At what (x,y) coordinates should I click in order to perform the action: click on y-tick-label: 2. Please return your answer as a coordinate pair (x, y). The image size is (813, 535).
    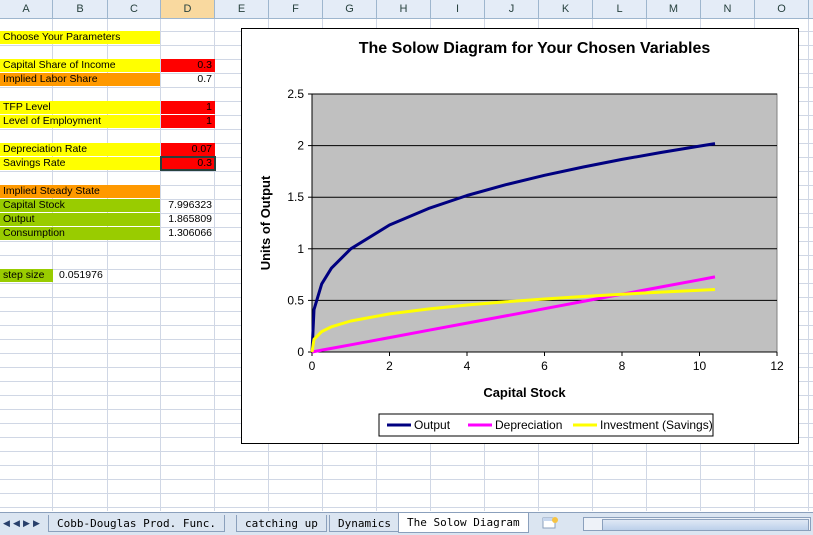
    Looking at the image, I should click on (300, 146).